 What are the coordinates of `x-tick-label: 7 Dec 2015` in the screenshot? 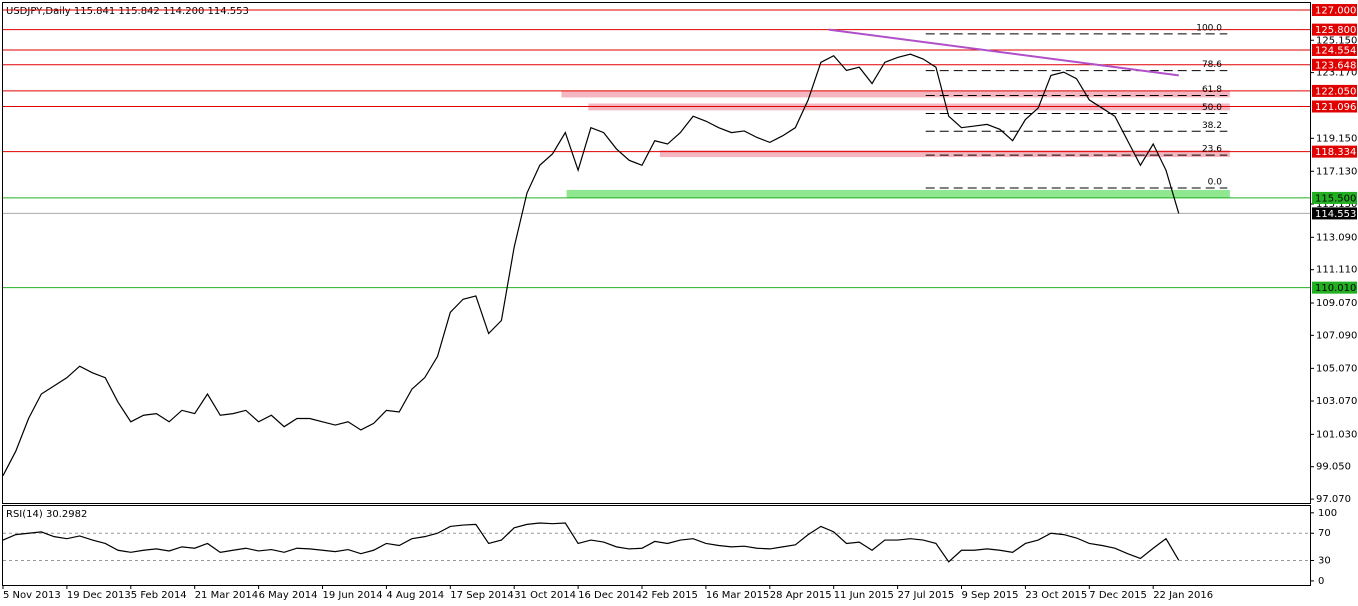 It's located at (1118, 595).